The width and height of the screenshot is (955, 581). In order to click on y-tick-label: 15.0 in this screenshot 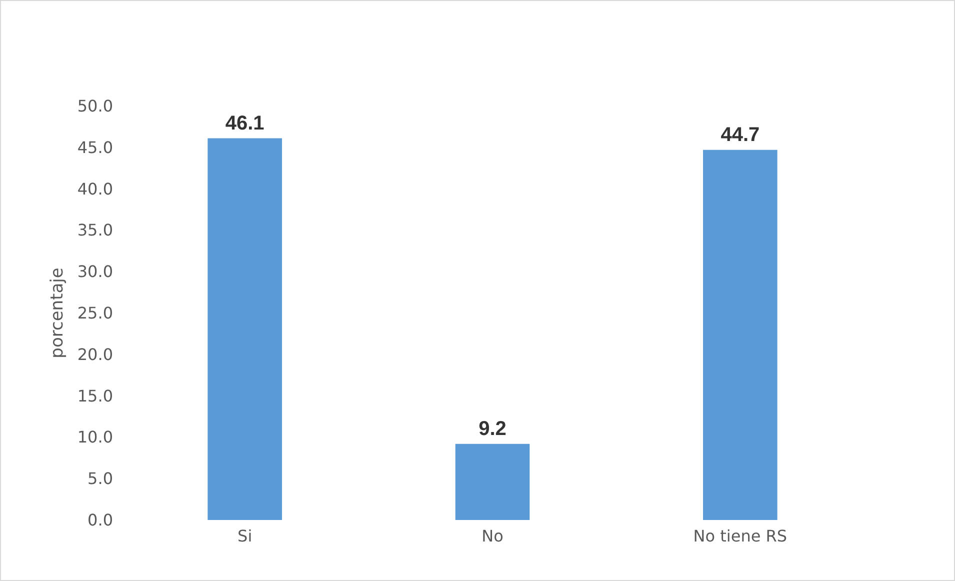, I will do `click(95, 396)`.